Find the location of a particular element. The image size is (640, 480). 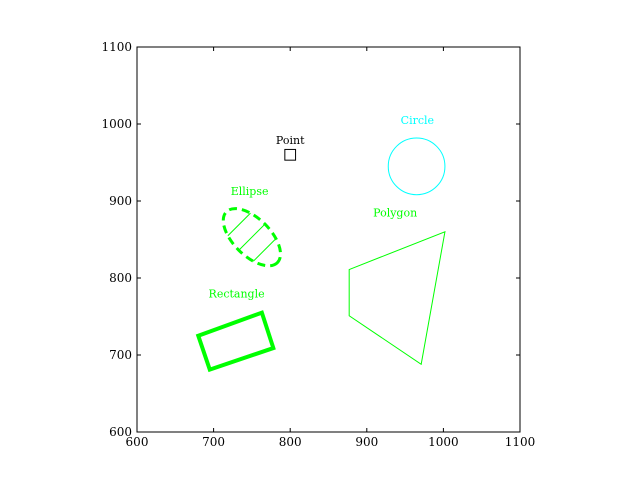

ellipse-shape is located at coordinates (252, 237).